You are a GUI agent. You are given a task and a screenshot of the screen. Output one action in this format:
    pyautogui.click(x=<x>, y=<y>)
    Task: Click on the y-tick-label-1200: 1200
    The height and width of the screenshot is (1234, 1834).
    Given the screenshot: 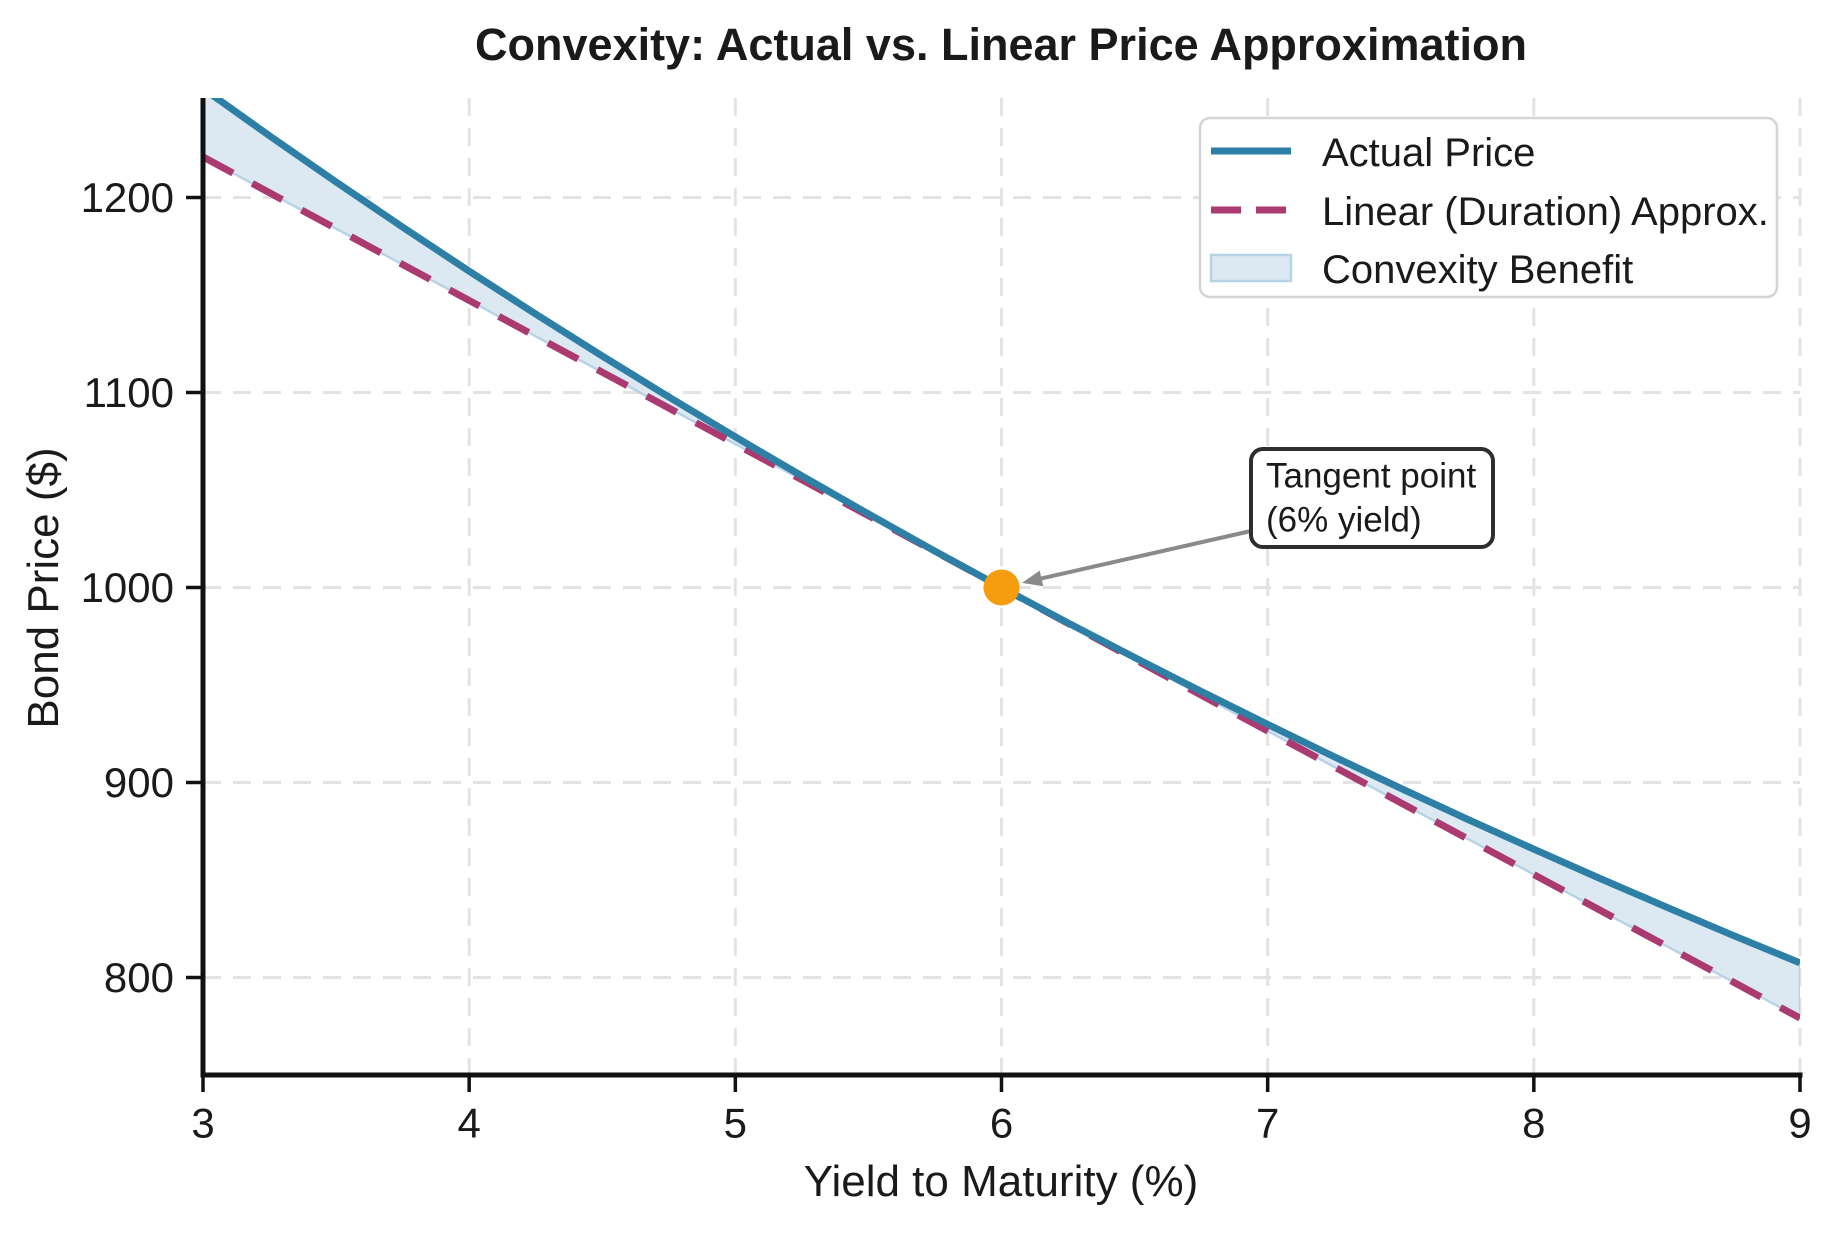 What is the action you would take?
    pyautogui.click(x=127, y=197)
    